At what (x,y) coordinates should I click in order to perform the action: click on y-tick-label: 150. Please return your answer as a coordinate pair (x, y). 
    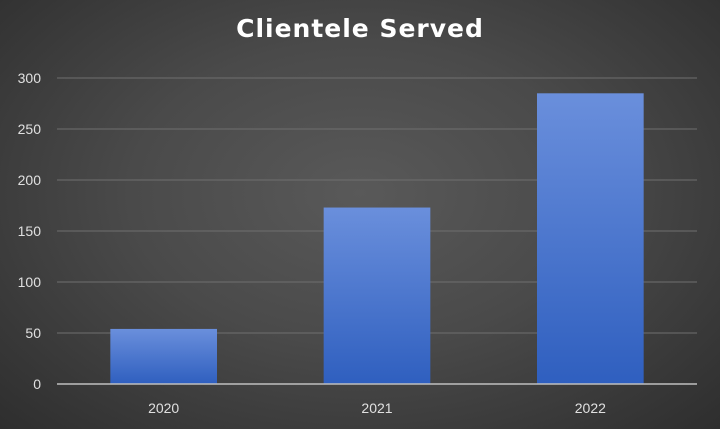
    Looking at the image, I should click on (30, 231).